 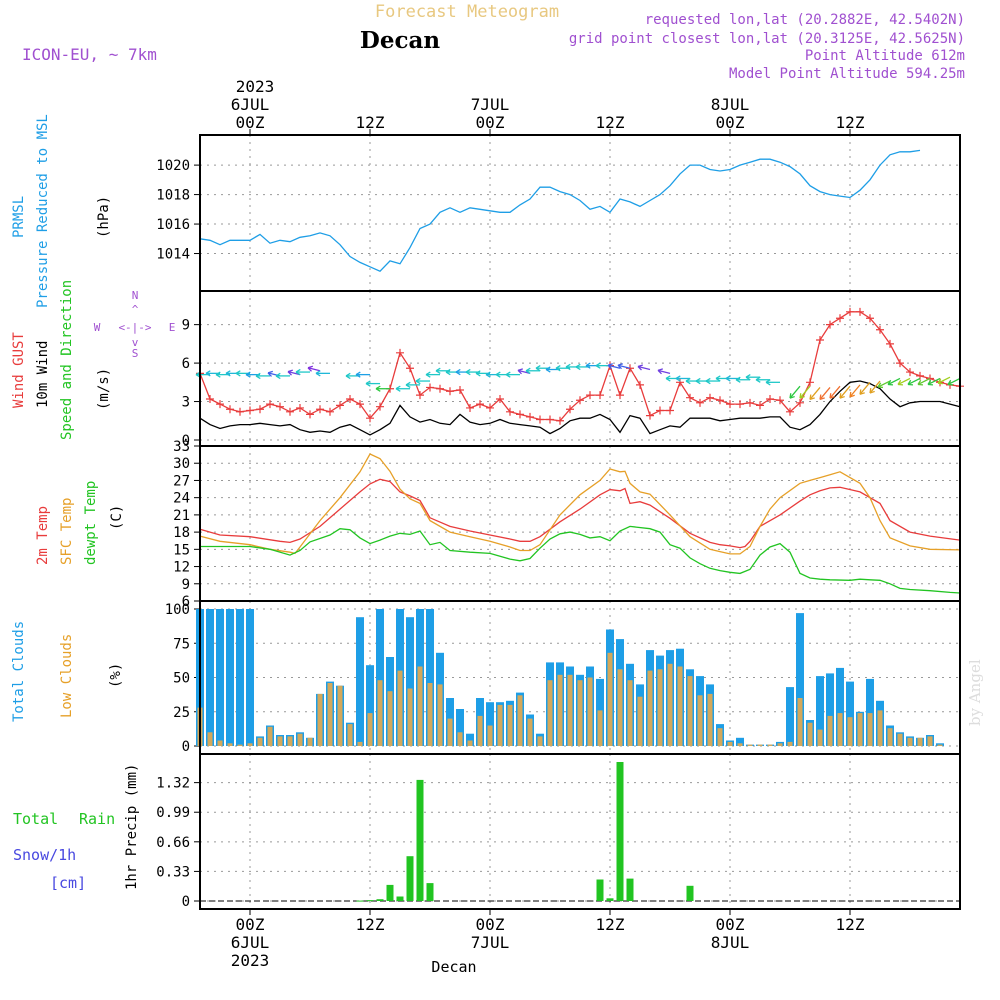 What do you see at coordinates (186, 364) in the screenshot?
I see `wind-ytick-label: 6` at bounding box center [186, 364].